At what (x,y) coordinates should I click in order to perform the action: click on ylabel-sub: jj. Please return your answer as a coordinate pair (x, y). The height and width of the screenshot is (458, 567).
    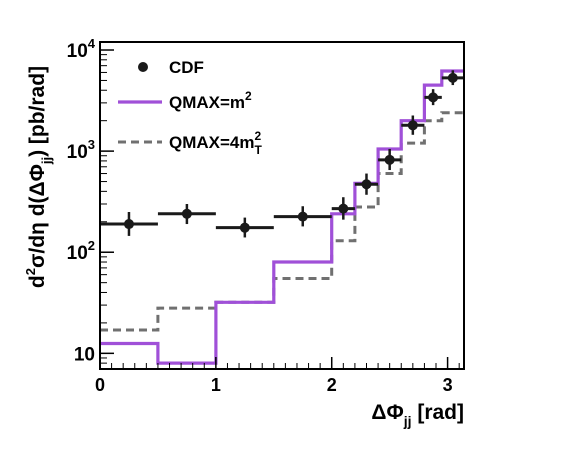
    Looking at the image, I should click on (46, 161).